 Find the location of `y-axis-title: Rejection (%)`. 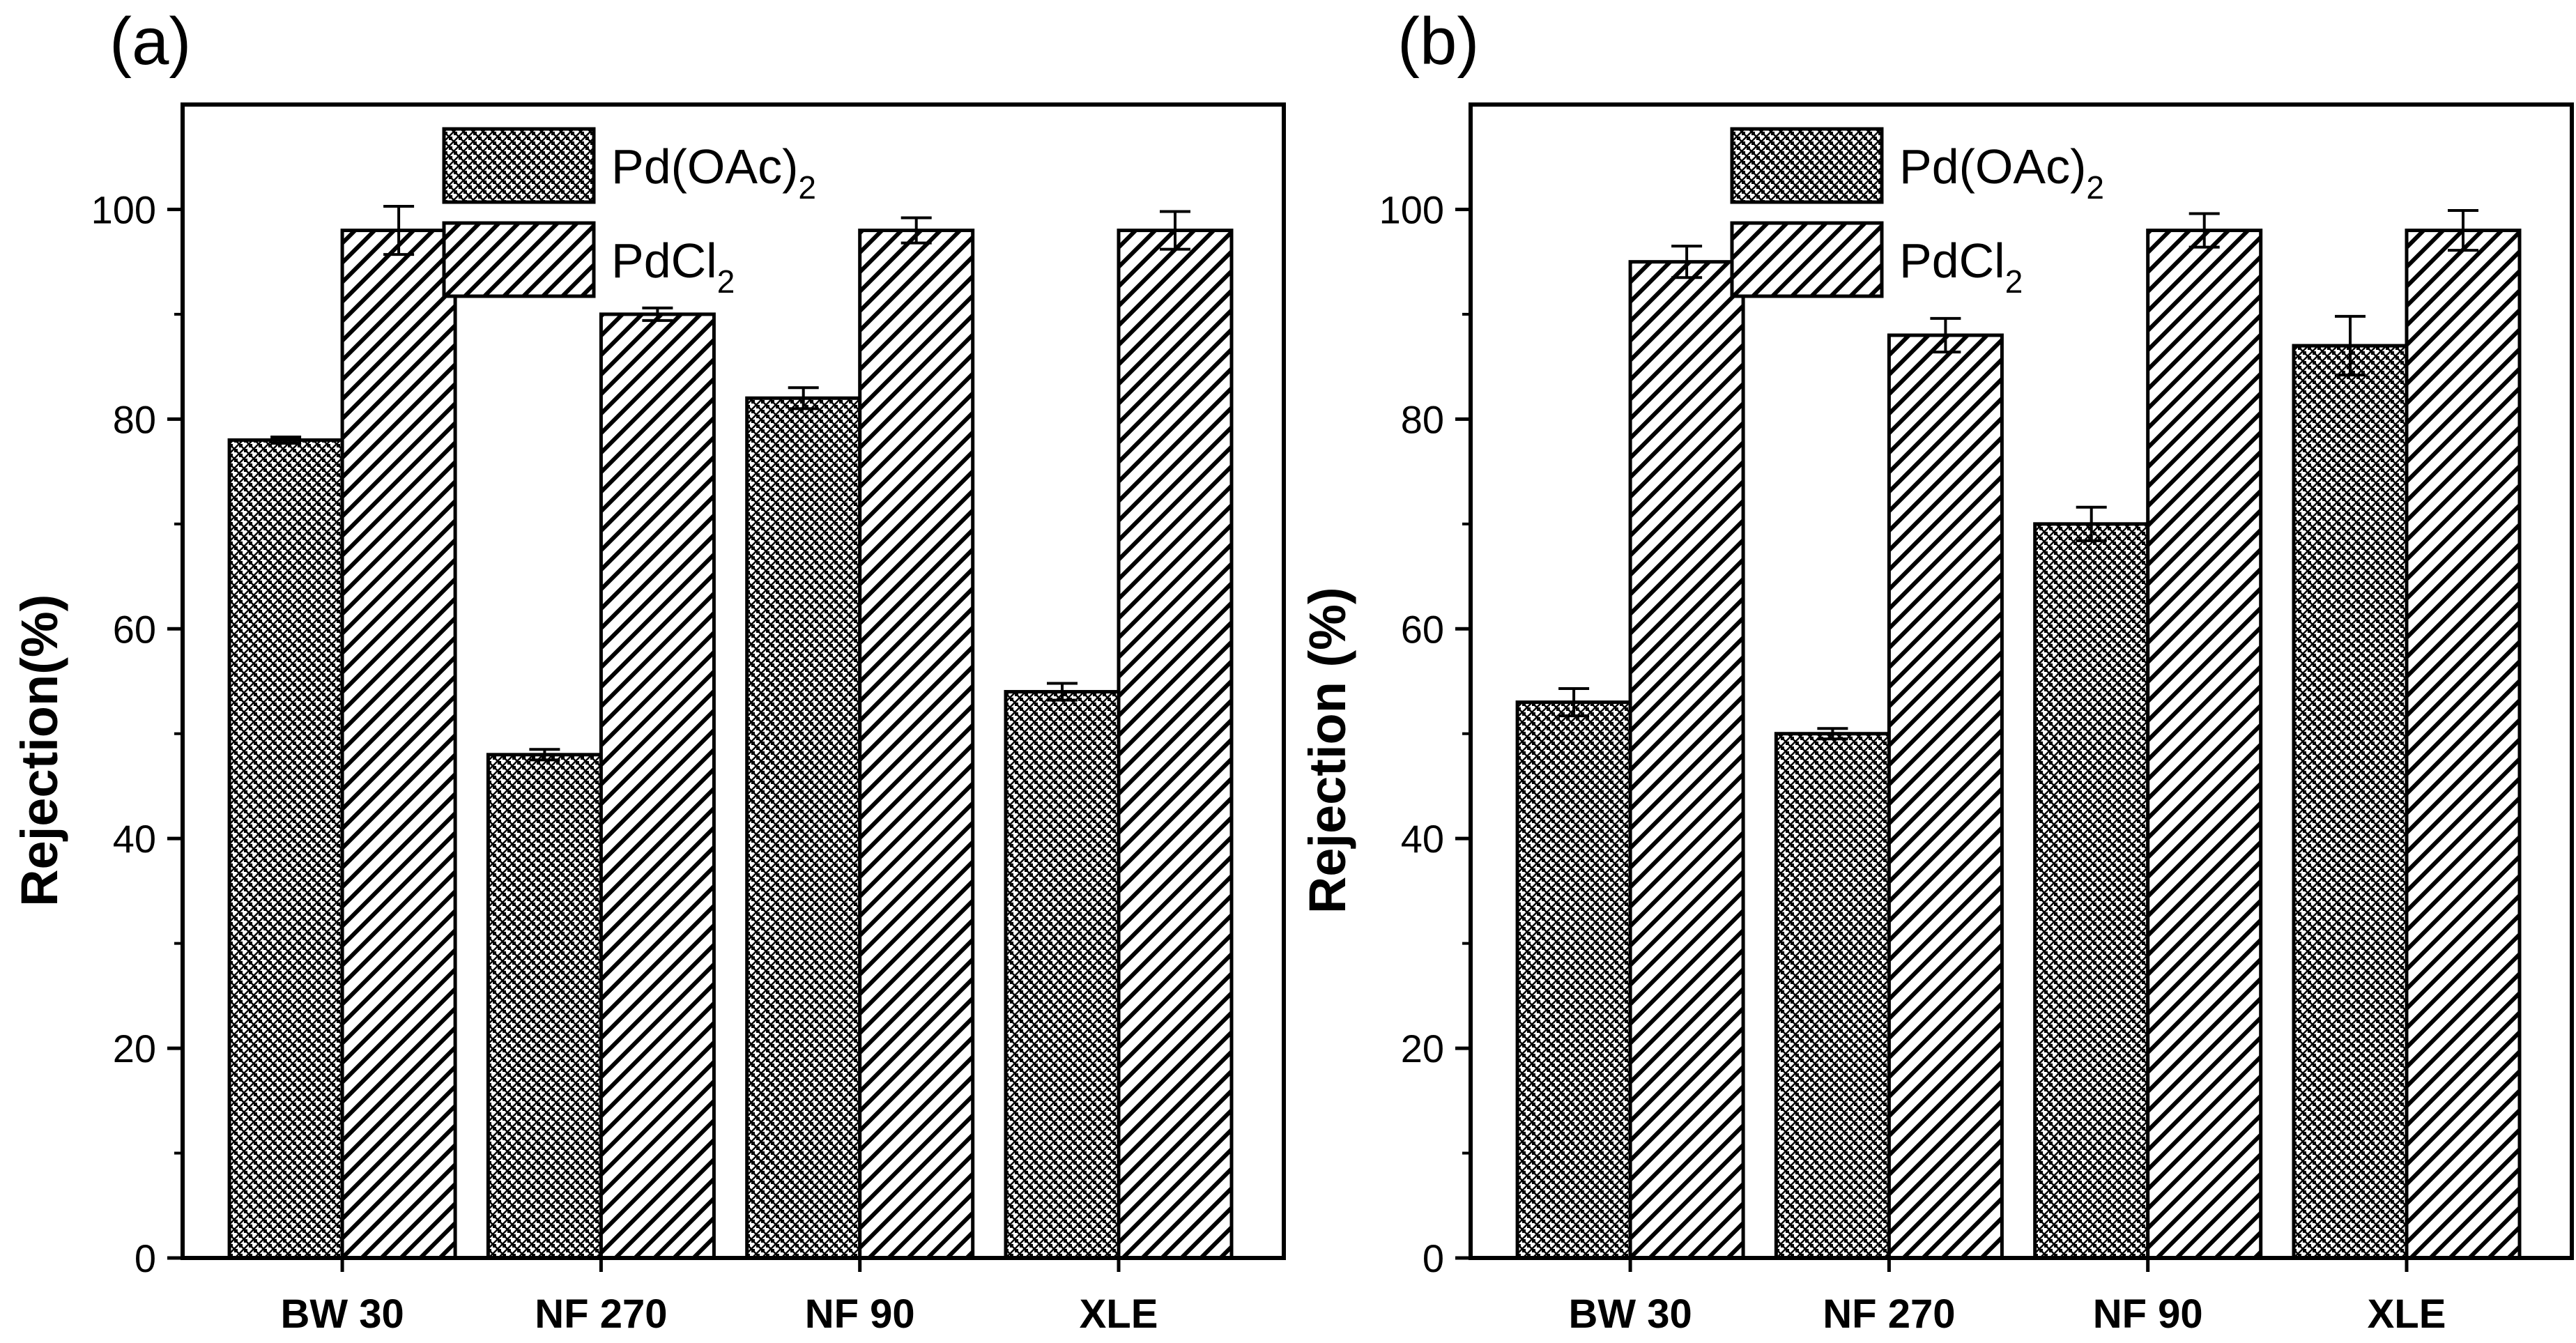

y-axis-title: Rejection (%) is located at coordinates (1327, 750).